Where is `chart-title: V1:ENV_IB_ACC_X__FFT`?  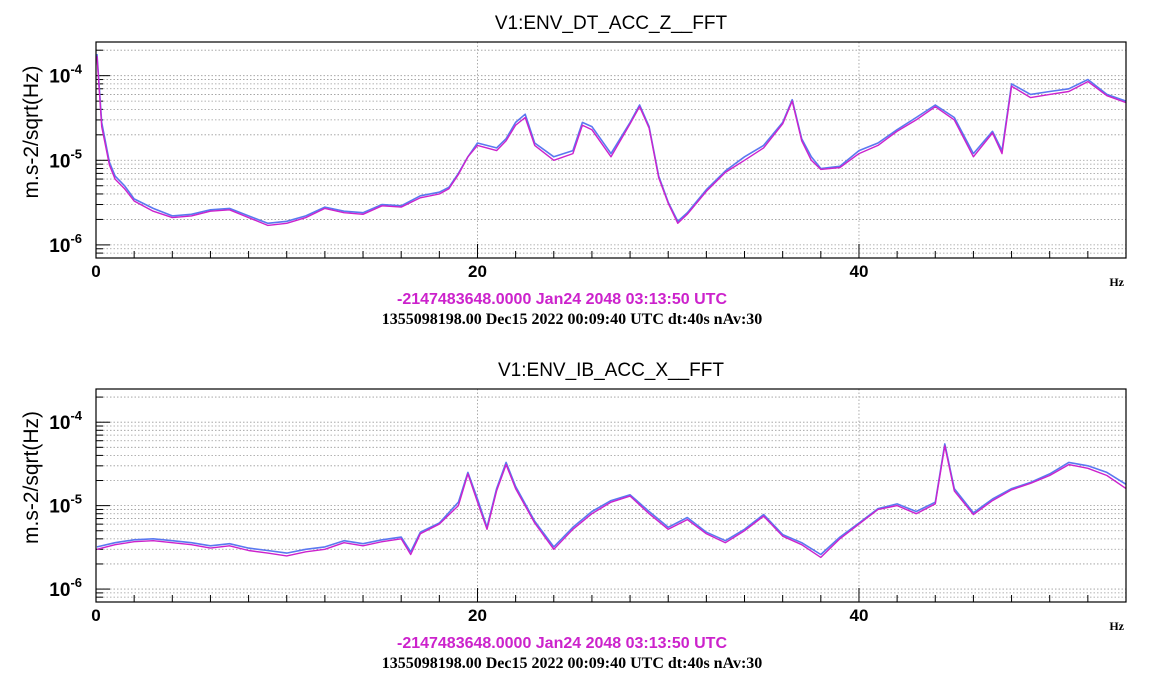 chart-title: V1:ENV_IB_ACC_X__FFT is located at coordinates (611, 370).